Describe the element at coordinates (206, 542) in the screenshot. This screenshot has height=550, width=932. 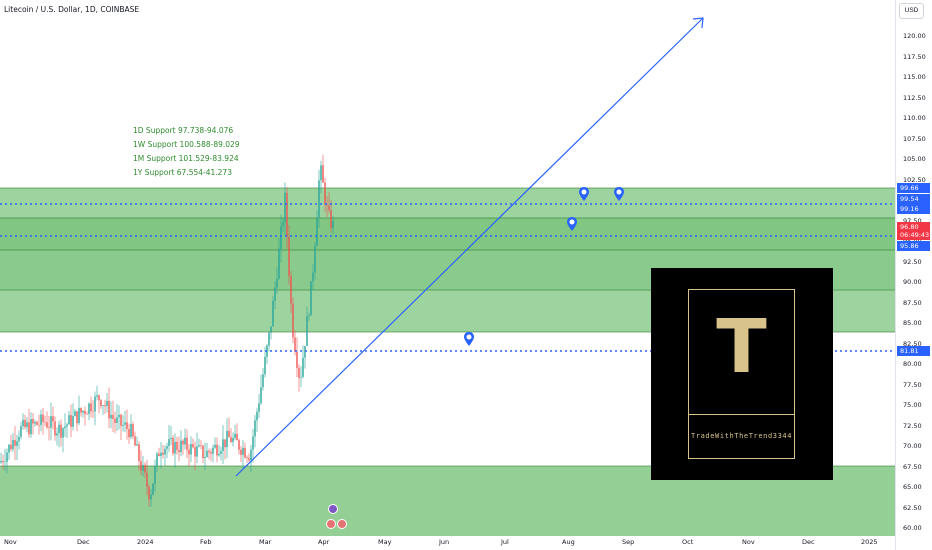
I see `time-tick-label: Feb` at that location.